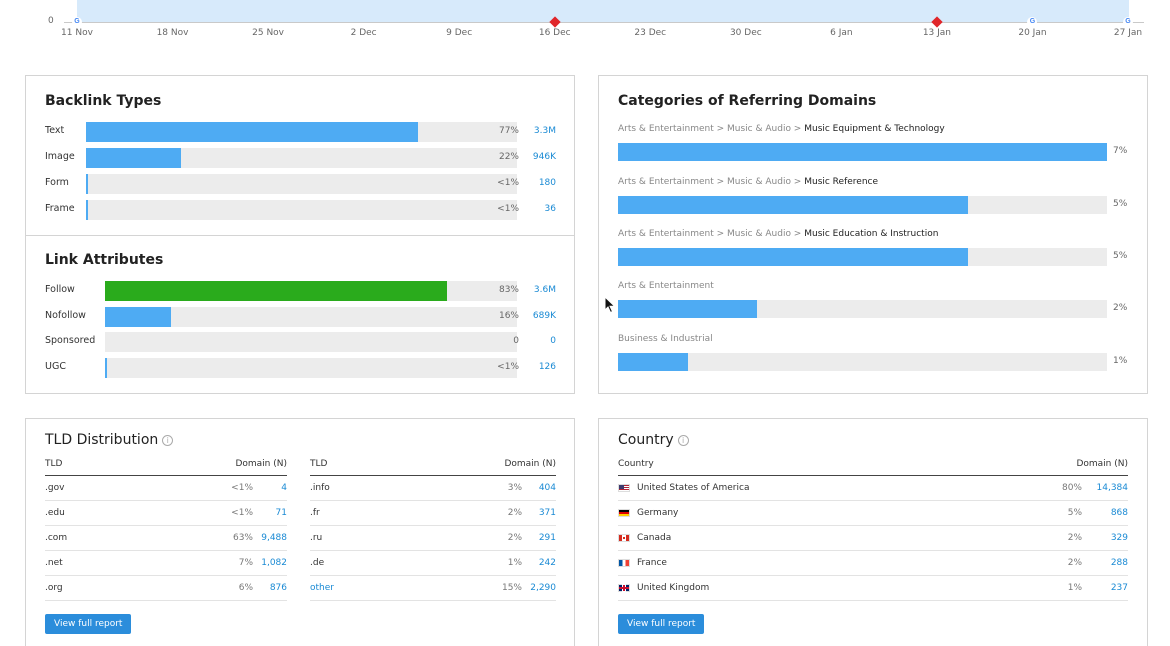  I want to click on bar-row: Text 77% 3.3M, so click(300, 132).